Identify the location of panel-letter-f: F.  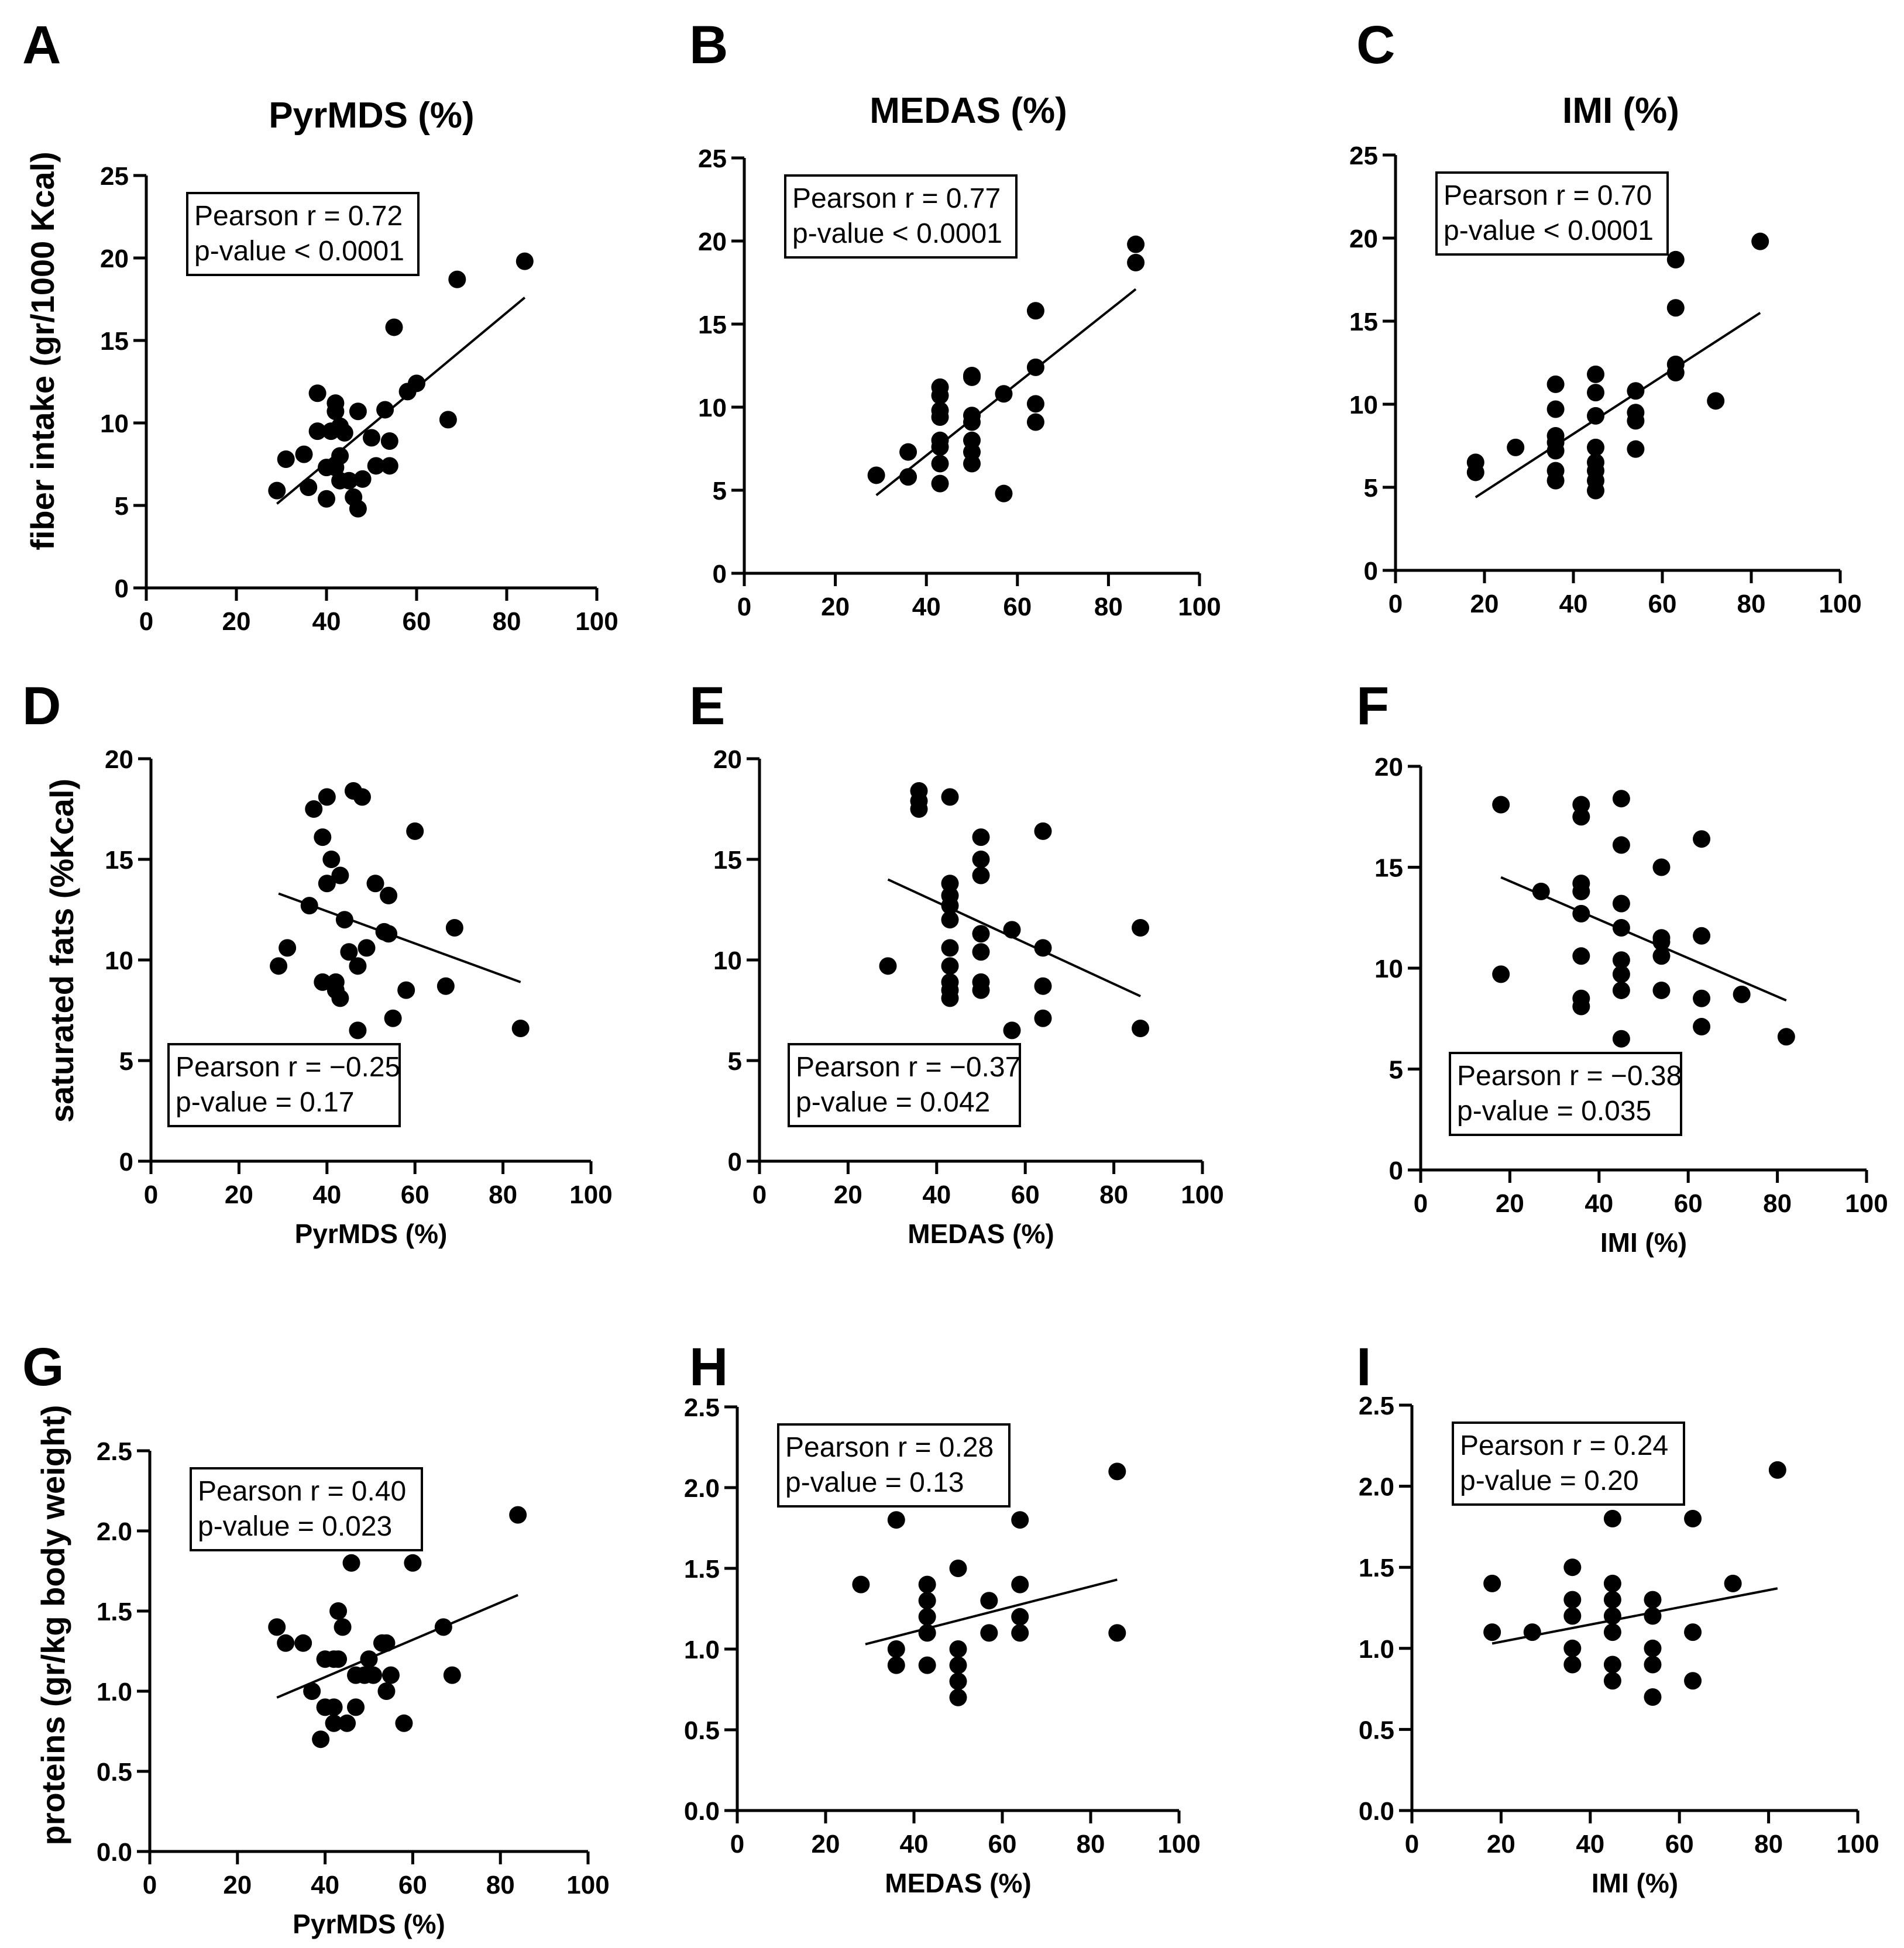
(1372, 706).